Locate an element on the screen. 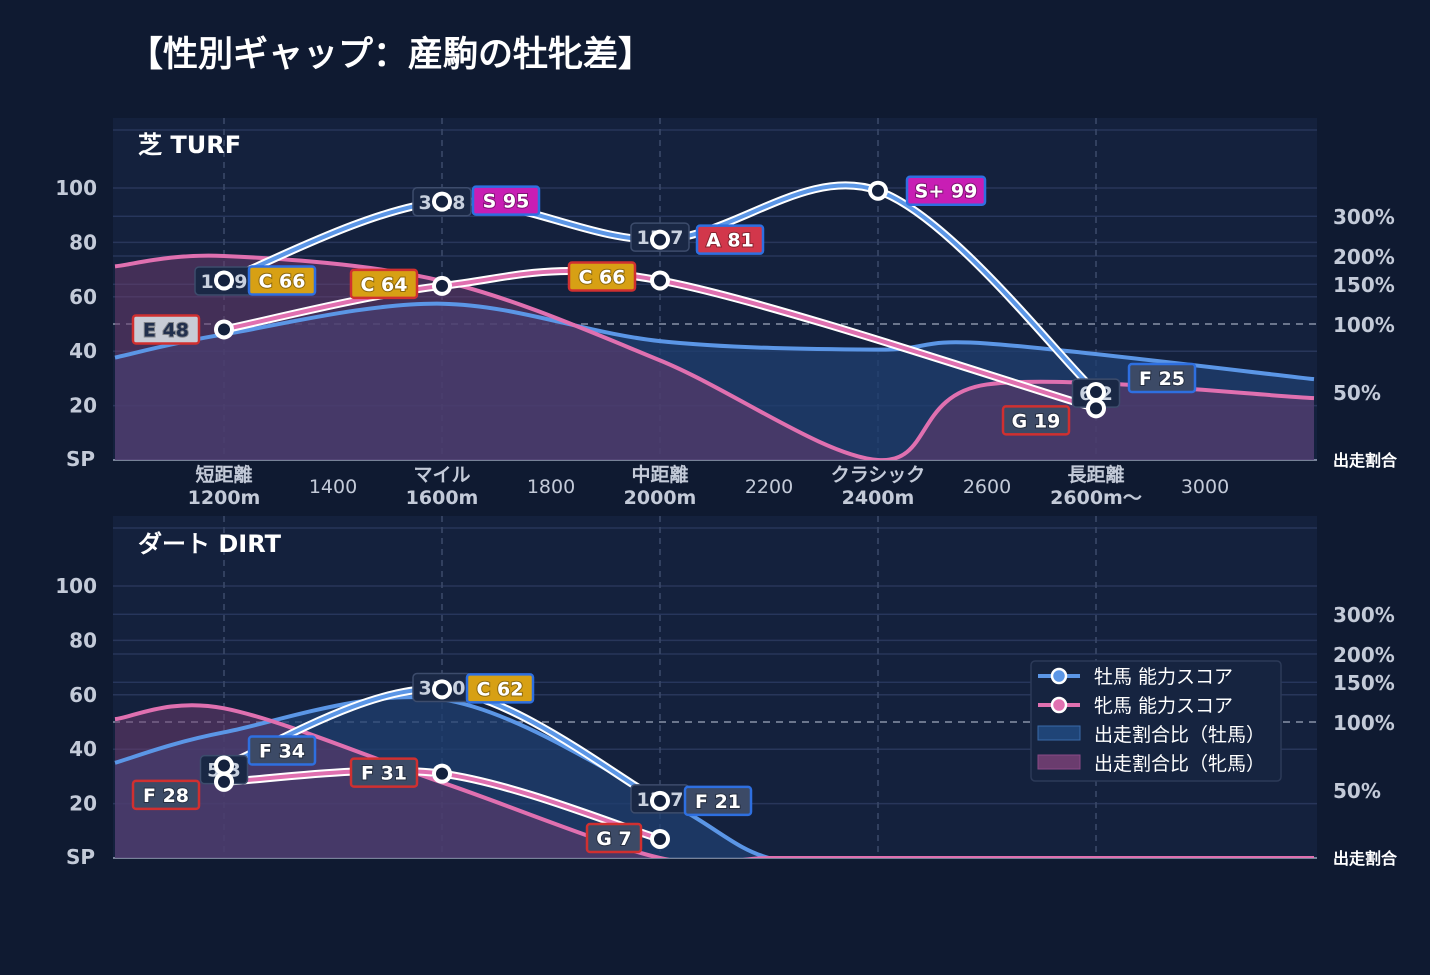 The width and height of the screenshot is (1430, 975). turf-y-tick-label: 40 is located at coordinates (83, 351).